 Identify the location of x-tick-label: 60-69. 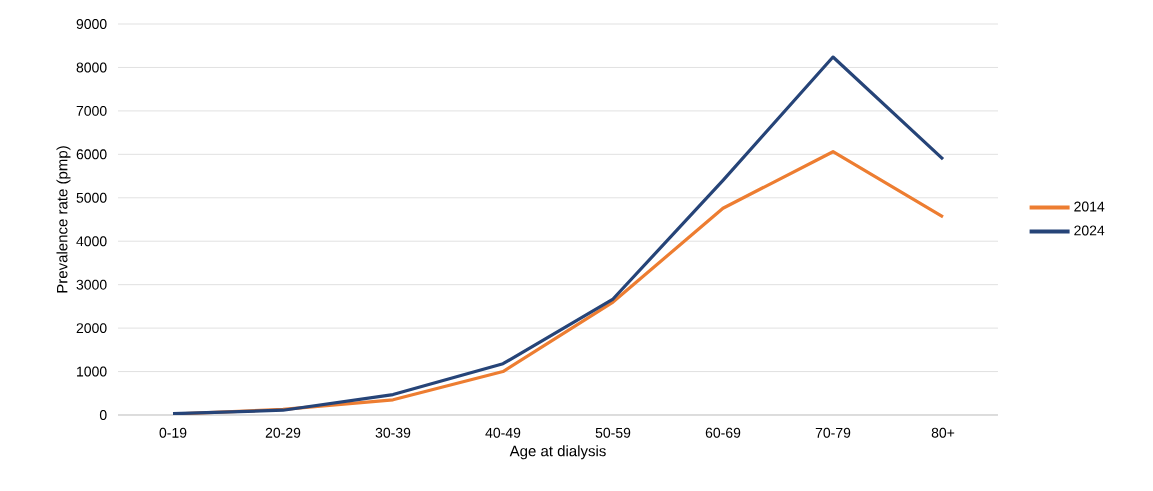
(723, 432).